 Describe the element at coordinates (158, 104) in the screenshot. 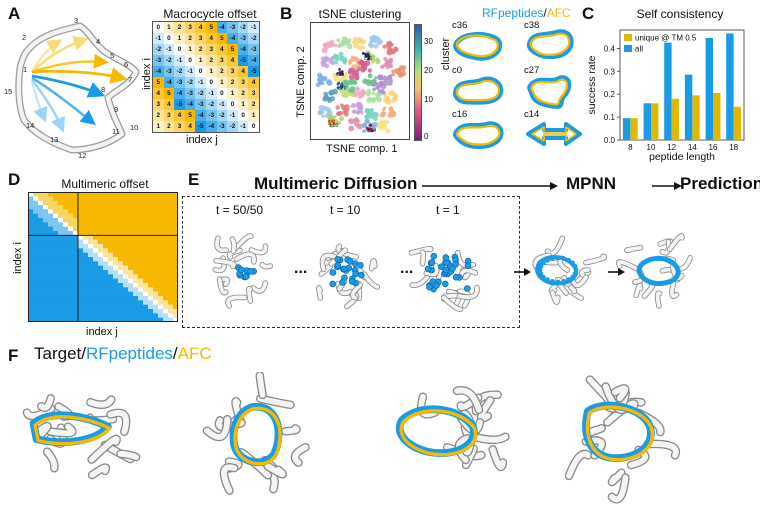

I see `macro-cell: 3` at that location.